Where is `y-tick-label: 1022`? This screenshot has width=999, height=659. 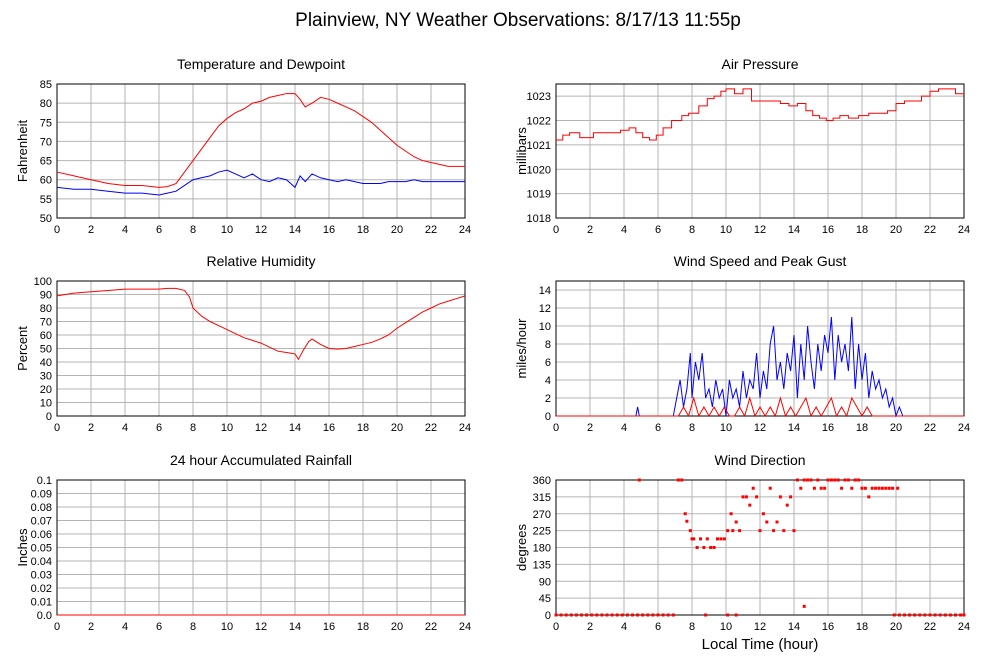
y-tick-label: 1022 is located at coordinates (539, 122).